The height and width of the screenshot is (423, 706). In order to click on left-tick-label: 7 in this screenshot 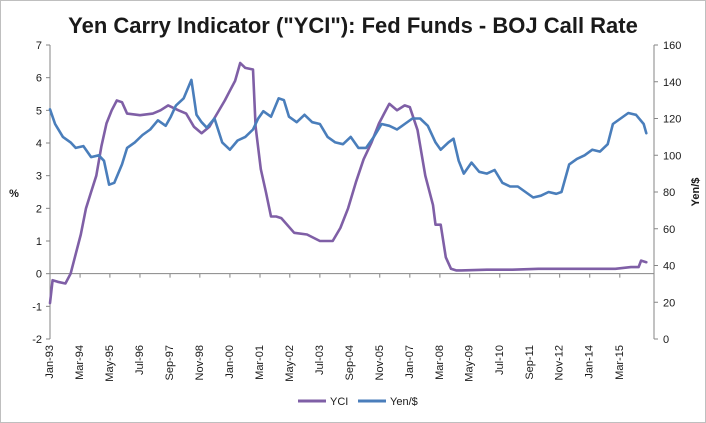, I will do `click(39, 46)`.